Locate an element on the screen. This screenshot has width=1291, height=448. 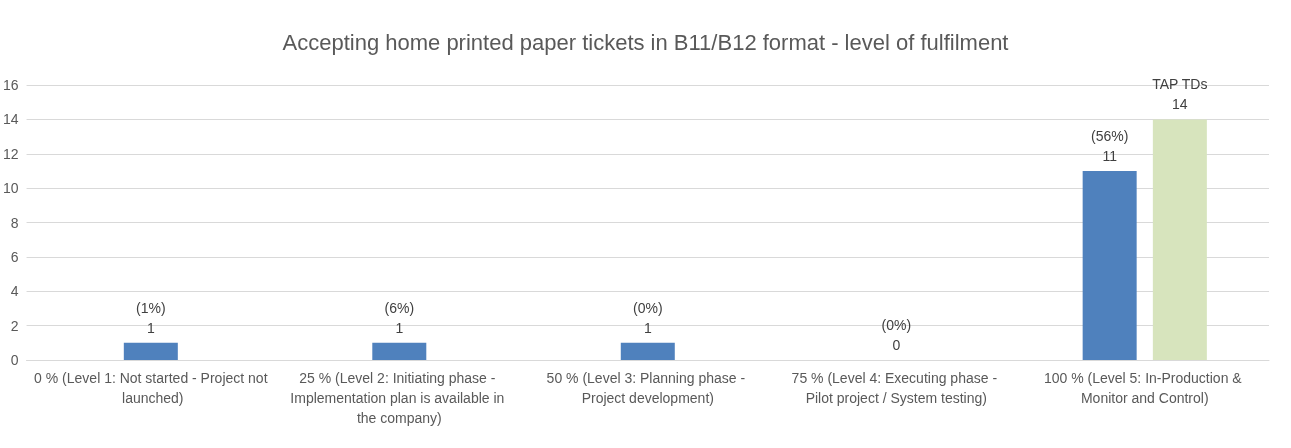
data-label: (0%) 1 is located at coordinates (648, 317).